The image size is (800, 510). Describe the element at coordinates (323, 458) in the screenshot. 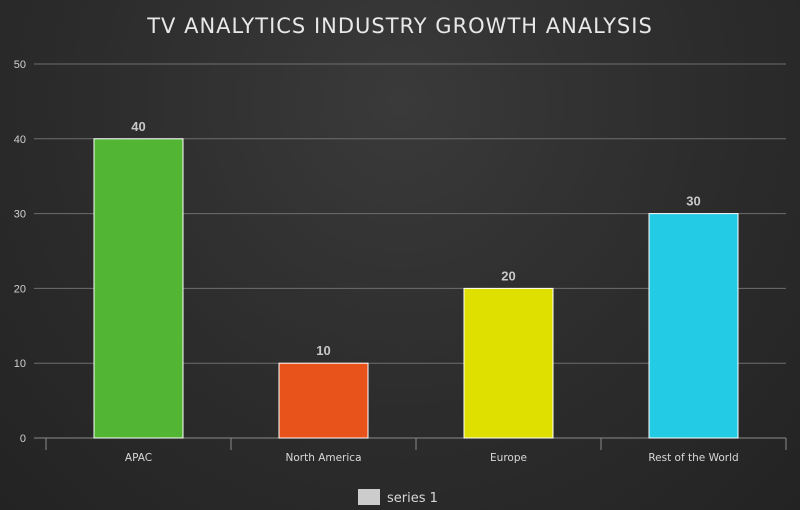

I see `x-category-label: North America` at that location.